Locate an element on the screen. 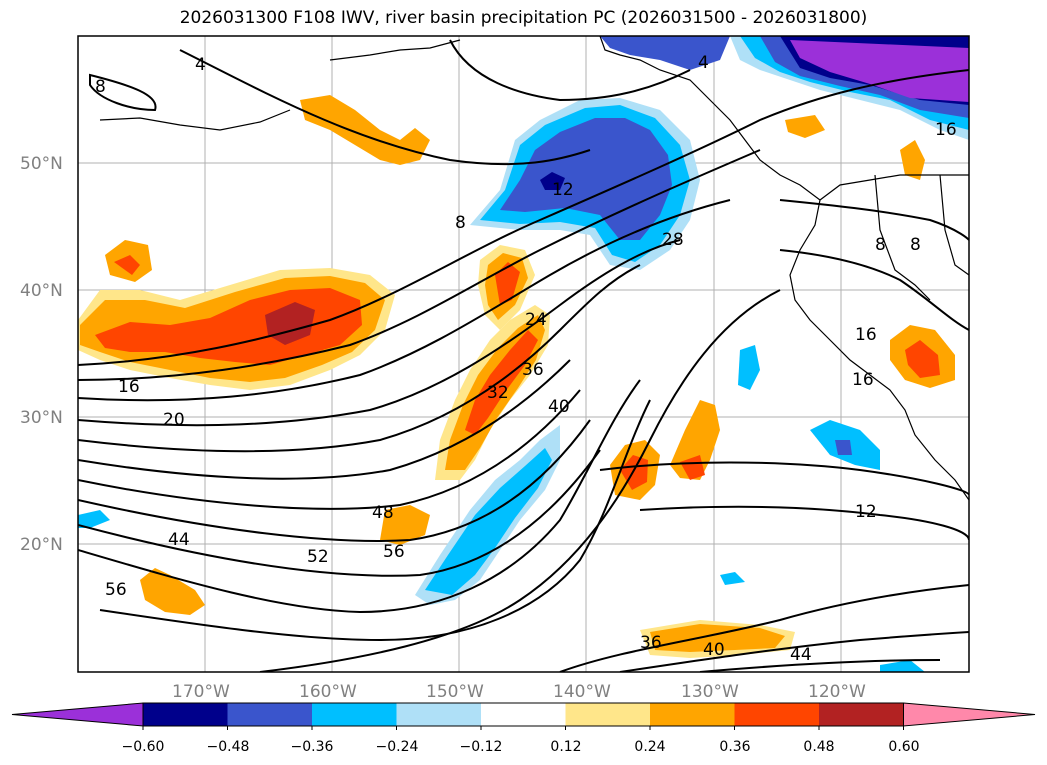  colorbar-tick-label: 0.60 is located at coordinates (903, 747).